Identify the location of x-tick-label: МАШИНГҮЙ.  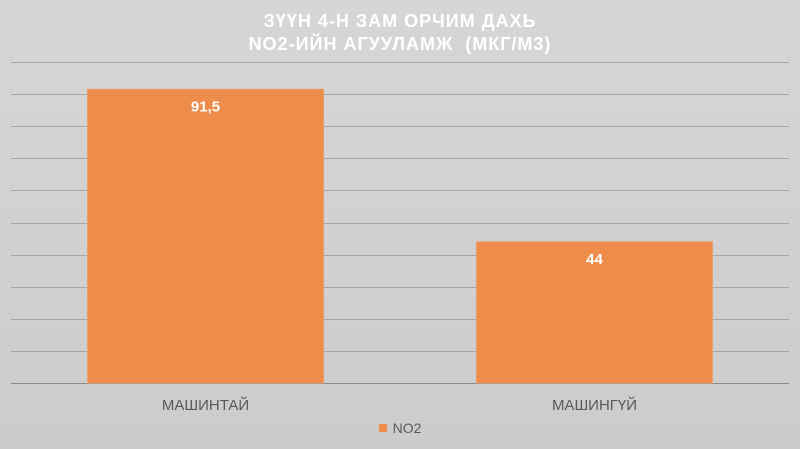
(594, 405).